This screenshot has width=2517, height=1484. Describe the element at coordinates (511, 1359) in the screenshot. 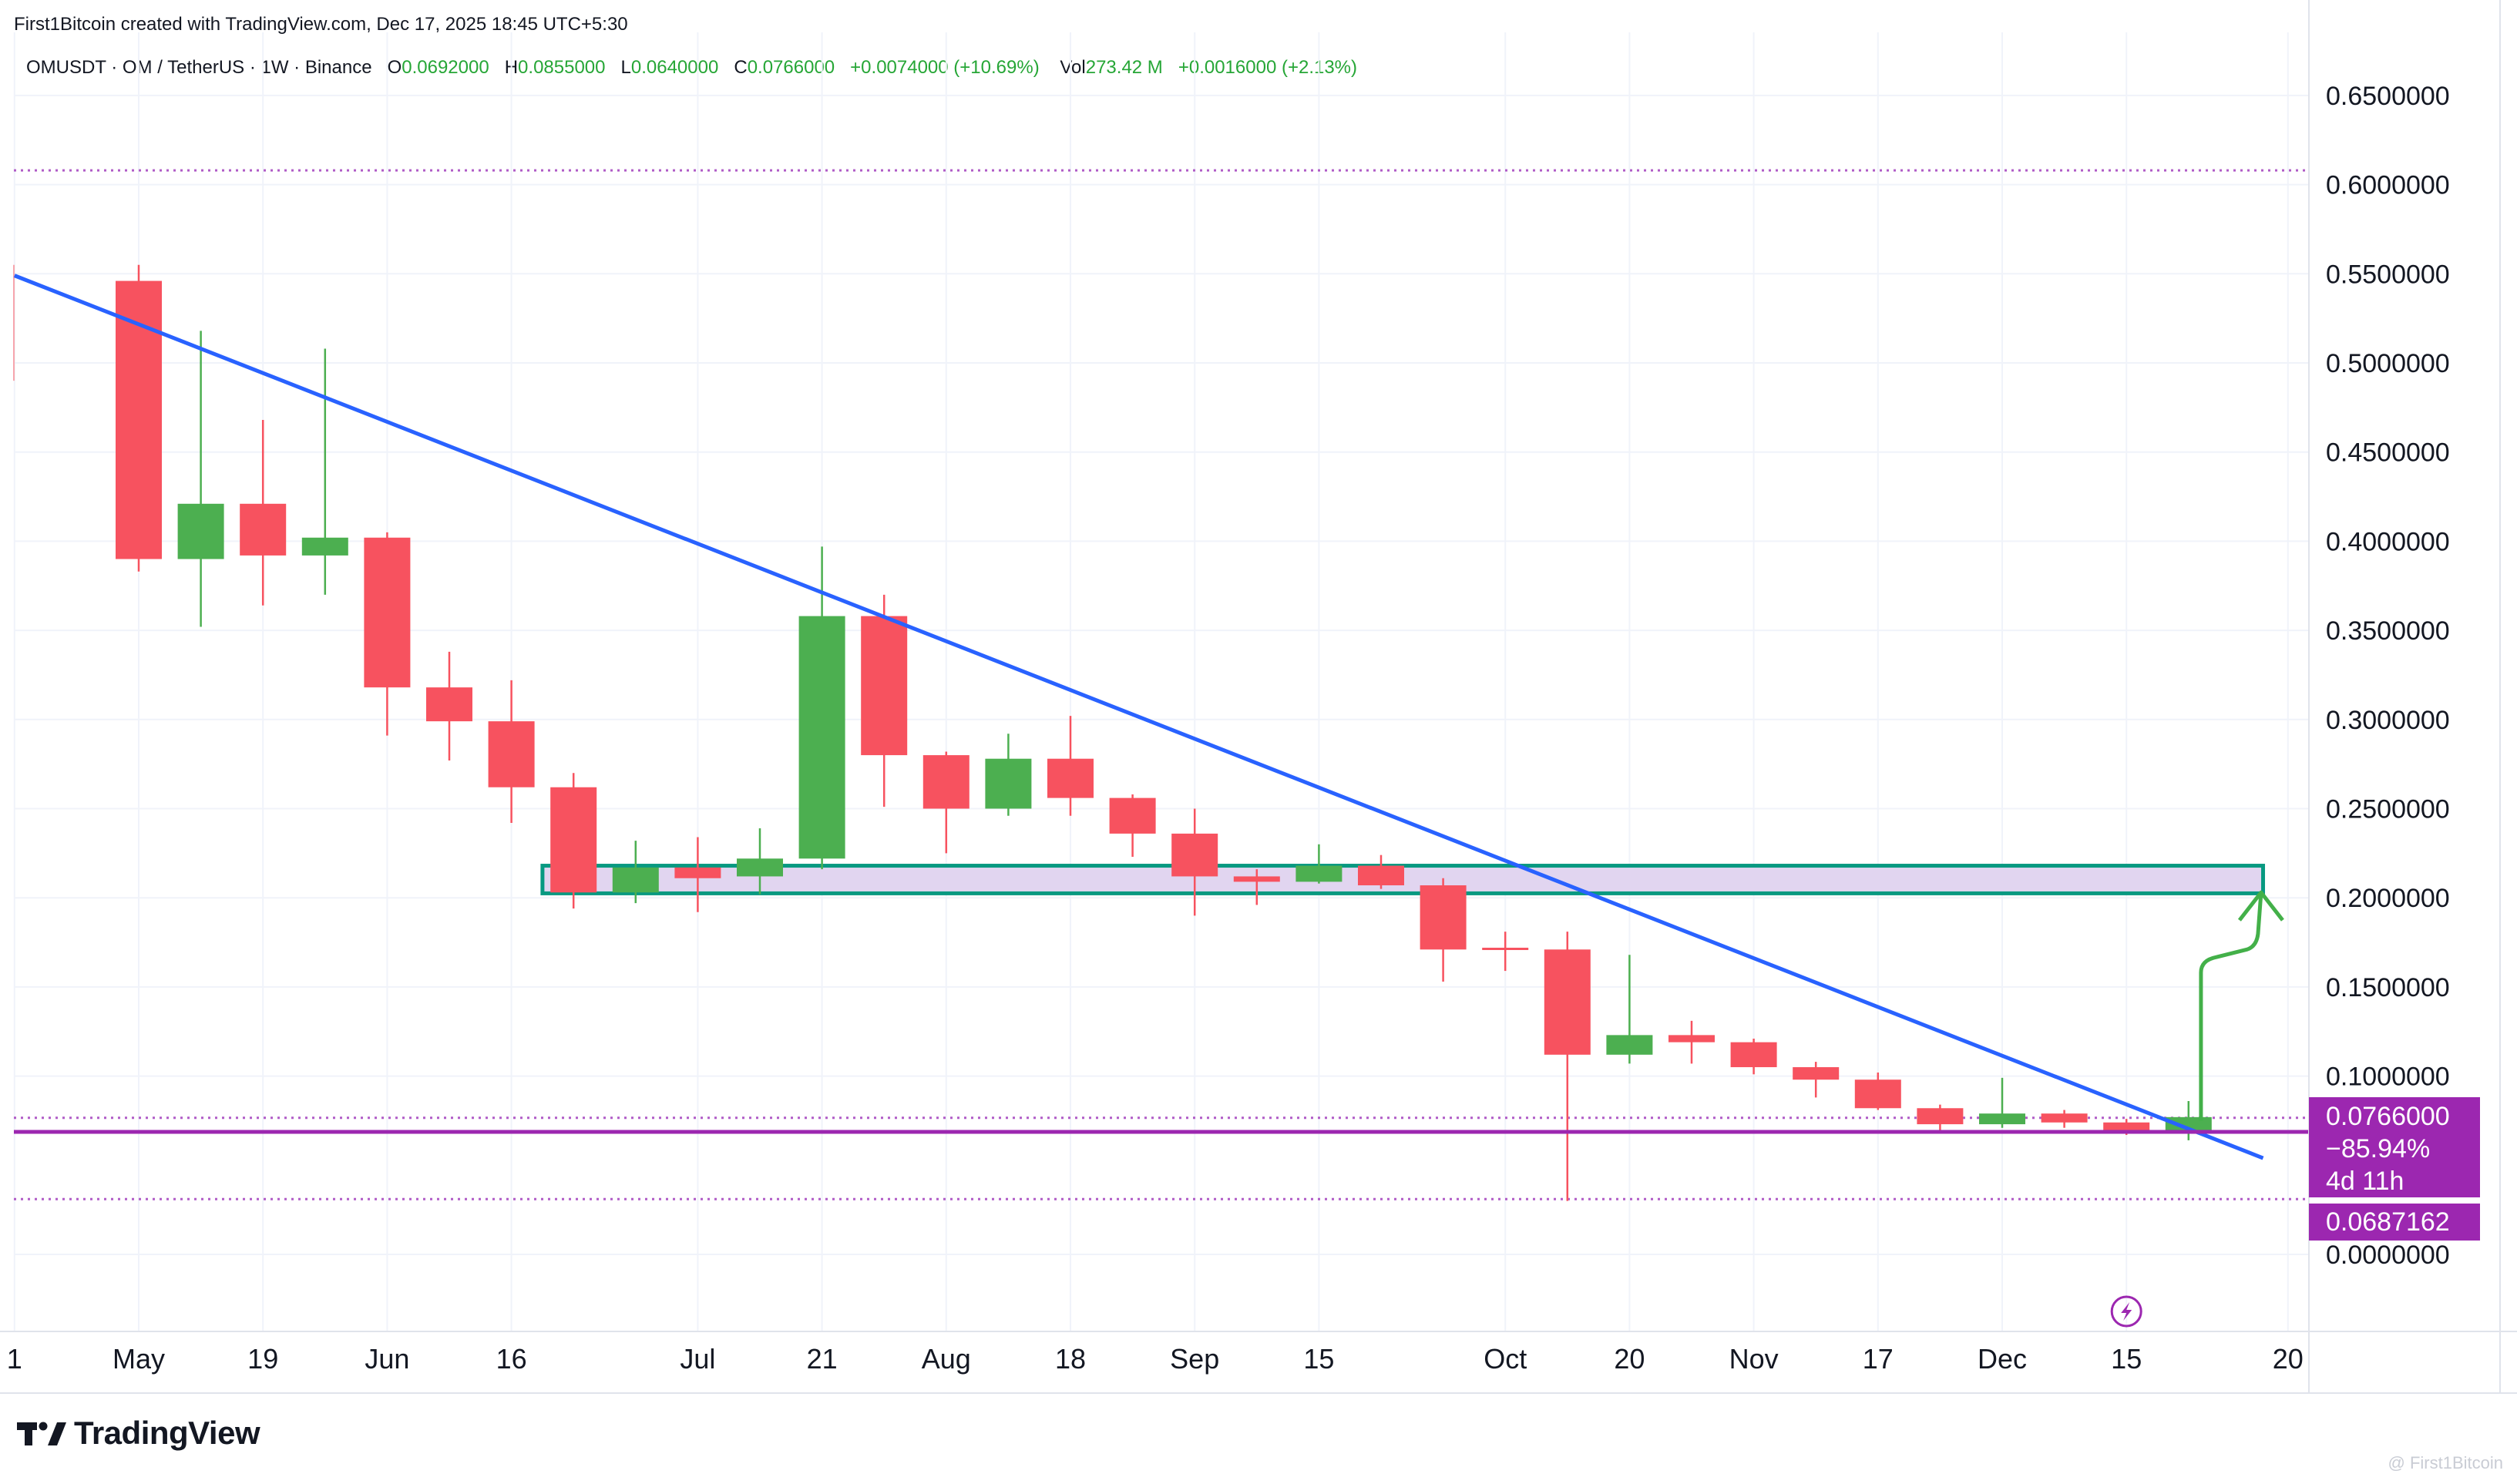

I see `x-tick-label: 16` at that location.